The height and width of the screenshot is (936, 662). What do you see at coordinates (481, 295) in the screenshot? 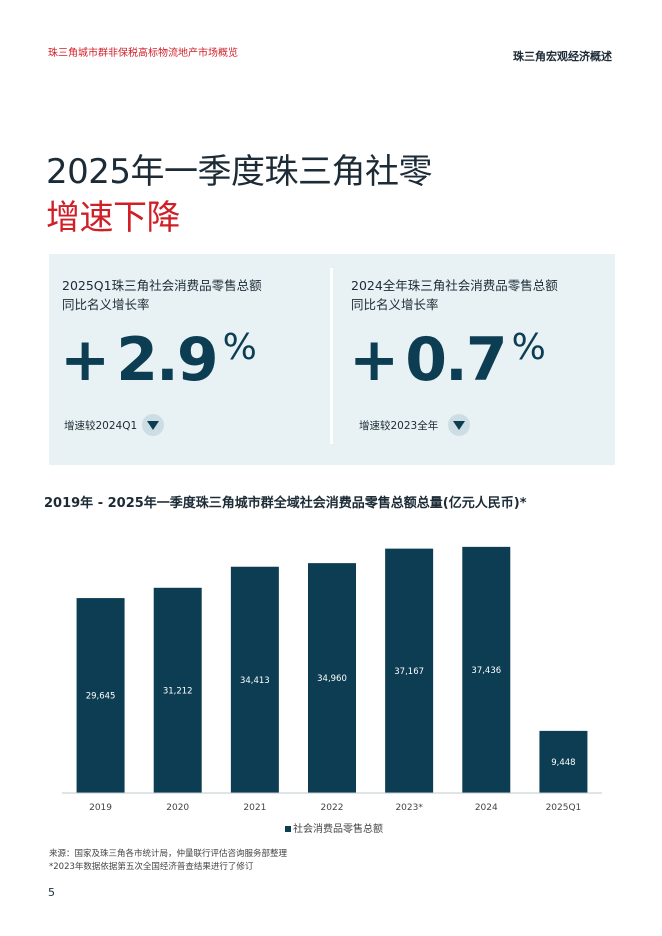
I see `kpi-card-2024: 2024全年珠三角社会消费品零售总额 同比名义增长率` at bounding box center [481, 295].